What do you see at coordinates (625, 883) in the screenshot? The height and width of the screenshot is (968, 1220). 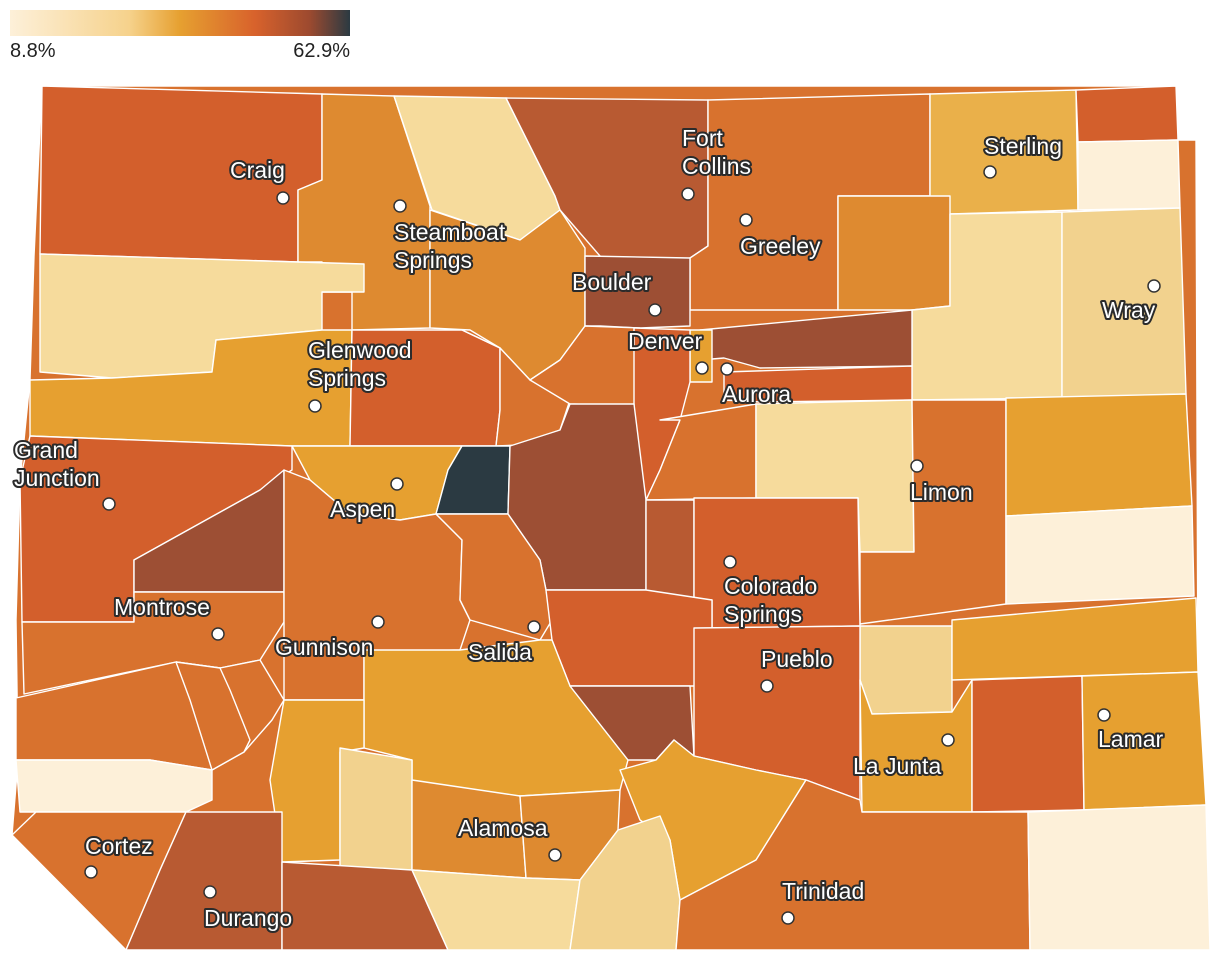 I see `county-costilla` at bounding box center [625, 883].